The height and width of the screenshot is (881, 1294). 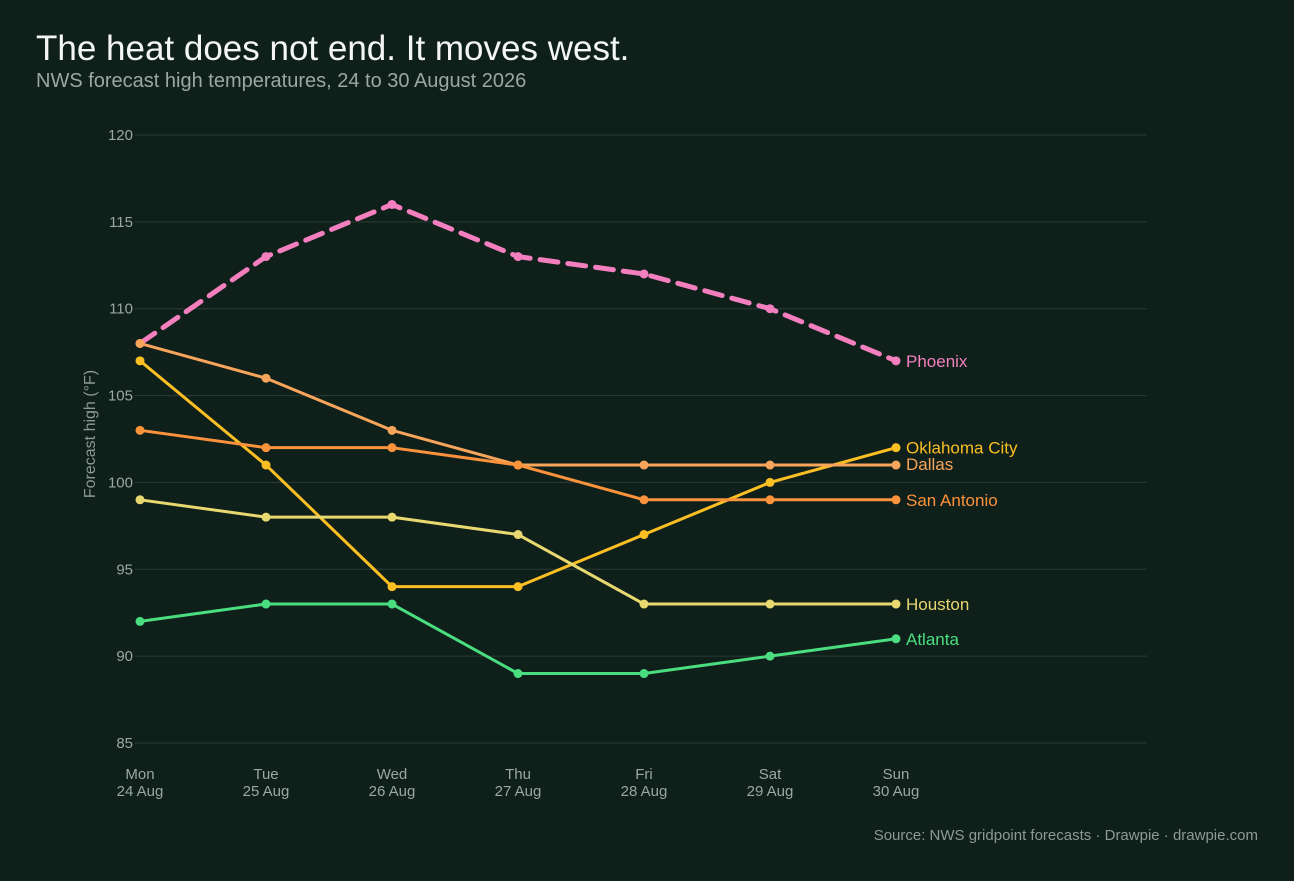 What do you see at coordinates (770, 774) in the screenshot?
I see `x-tick-day: Sat` at bounding box center [770, 774].